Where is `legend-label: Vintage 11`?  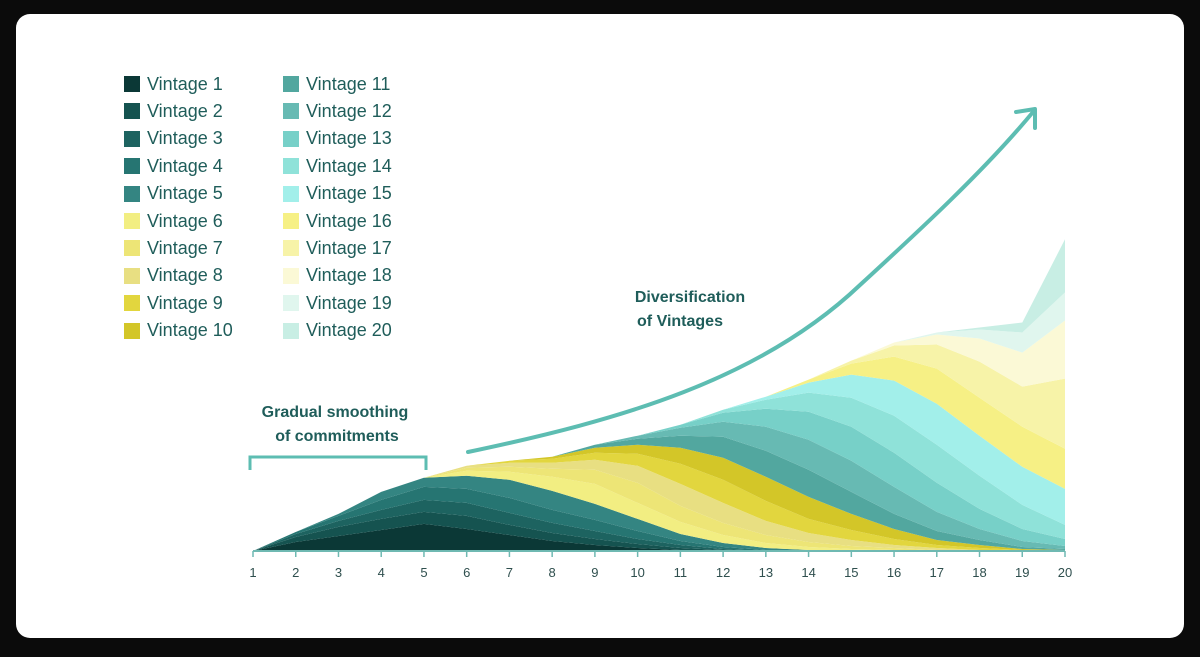
legend-label: Vintage 11 is located at coordinates (348, 83).